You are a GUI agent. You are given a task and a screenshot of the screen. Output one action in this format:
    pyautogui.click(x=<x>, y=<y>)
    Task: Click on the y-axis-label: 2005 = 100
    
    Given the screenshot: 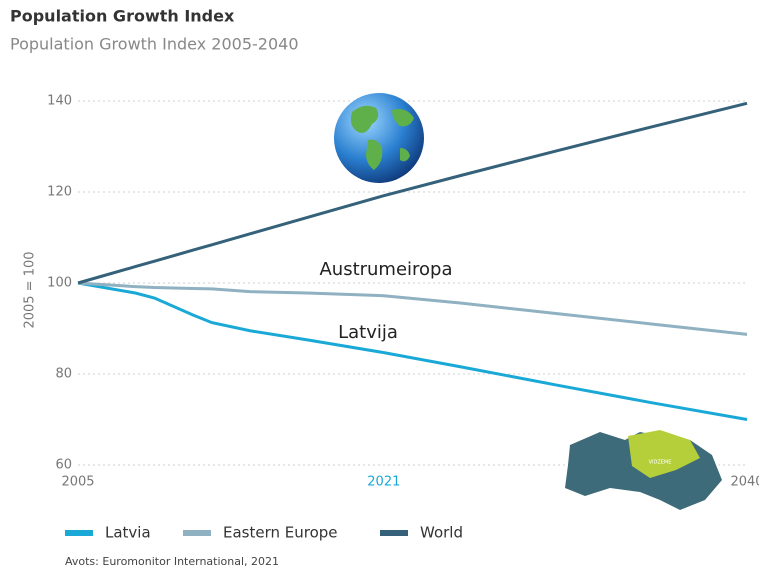 What is the action you would take?
    pyautogui.click(x=30, y=289)
    